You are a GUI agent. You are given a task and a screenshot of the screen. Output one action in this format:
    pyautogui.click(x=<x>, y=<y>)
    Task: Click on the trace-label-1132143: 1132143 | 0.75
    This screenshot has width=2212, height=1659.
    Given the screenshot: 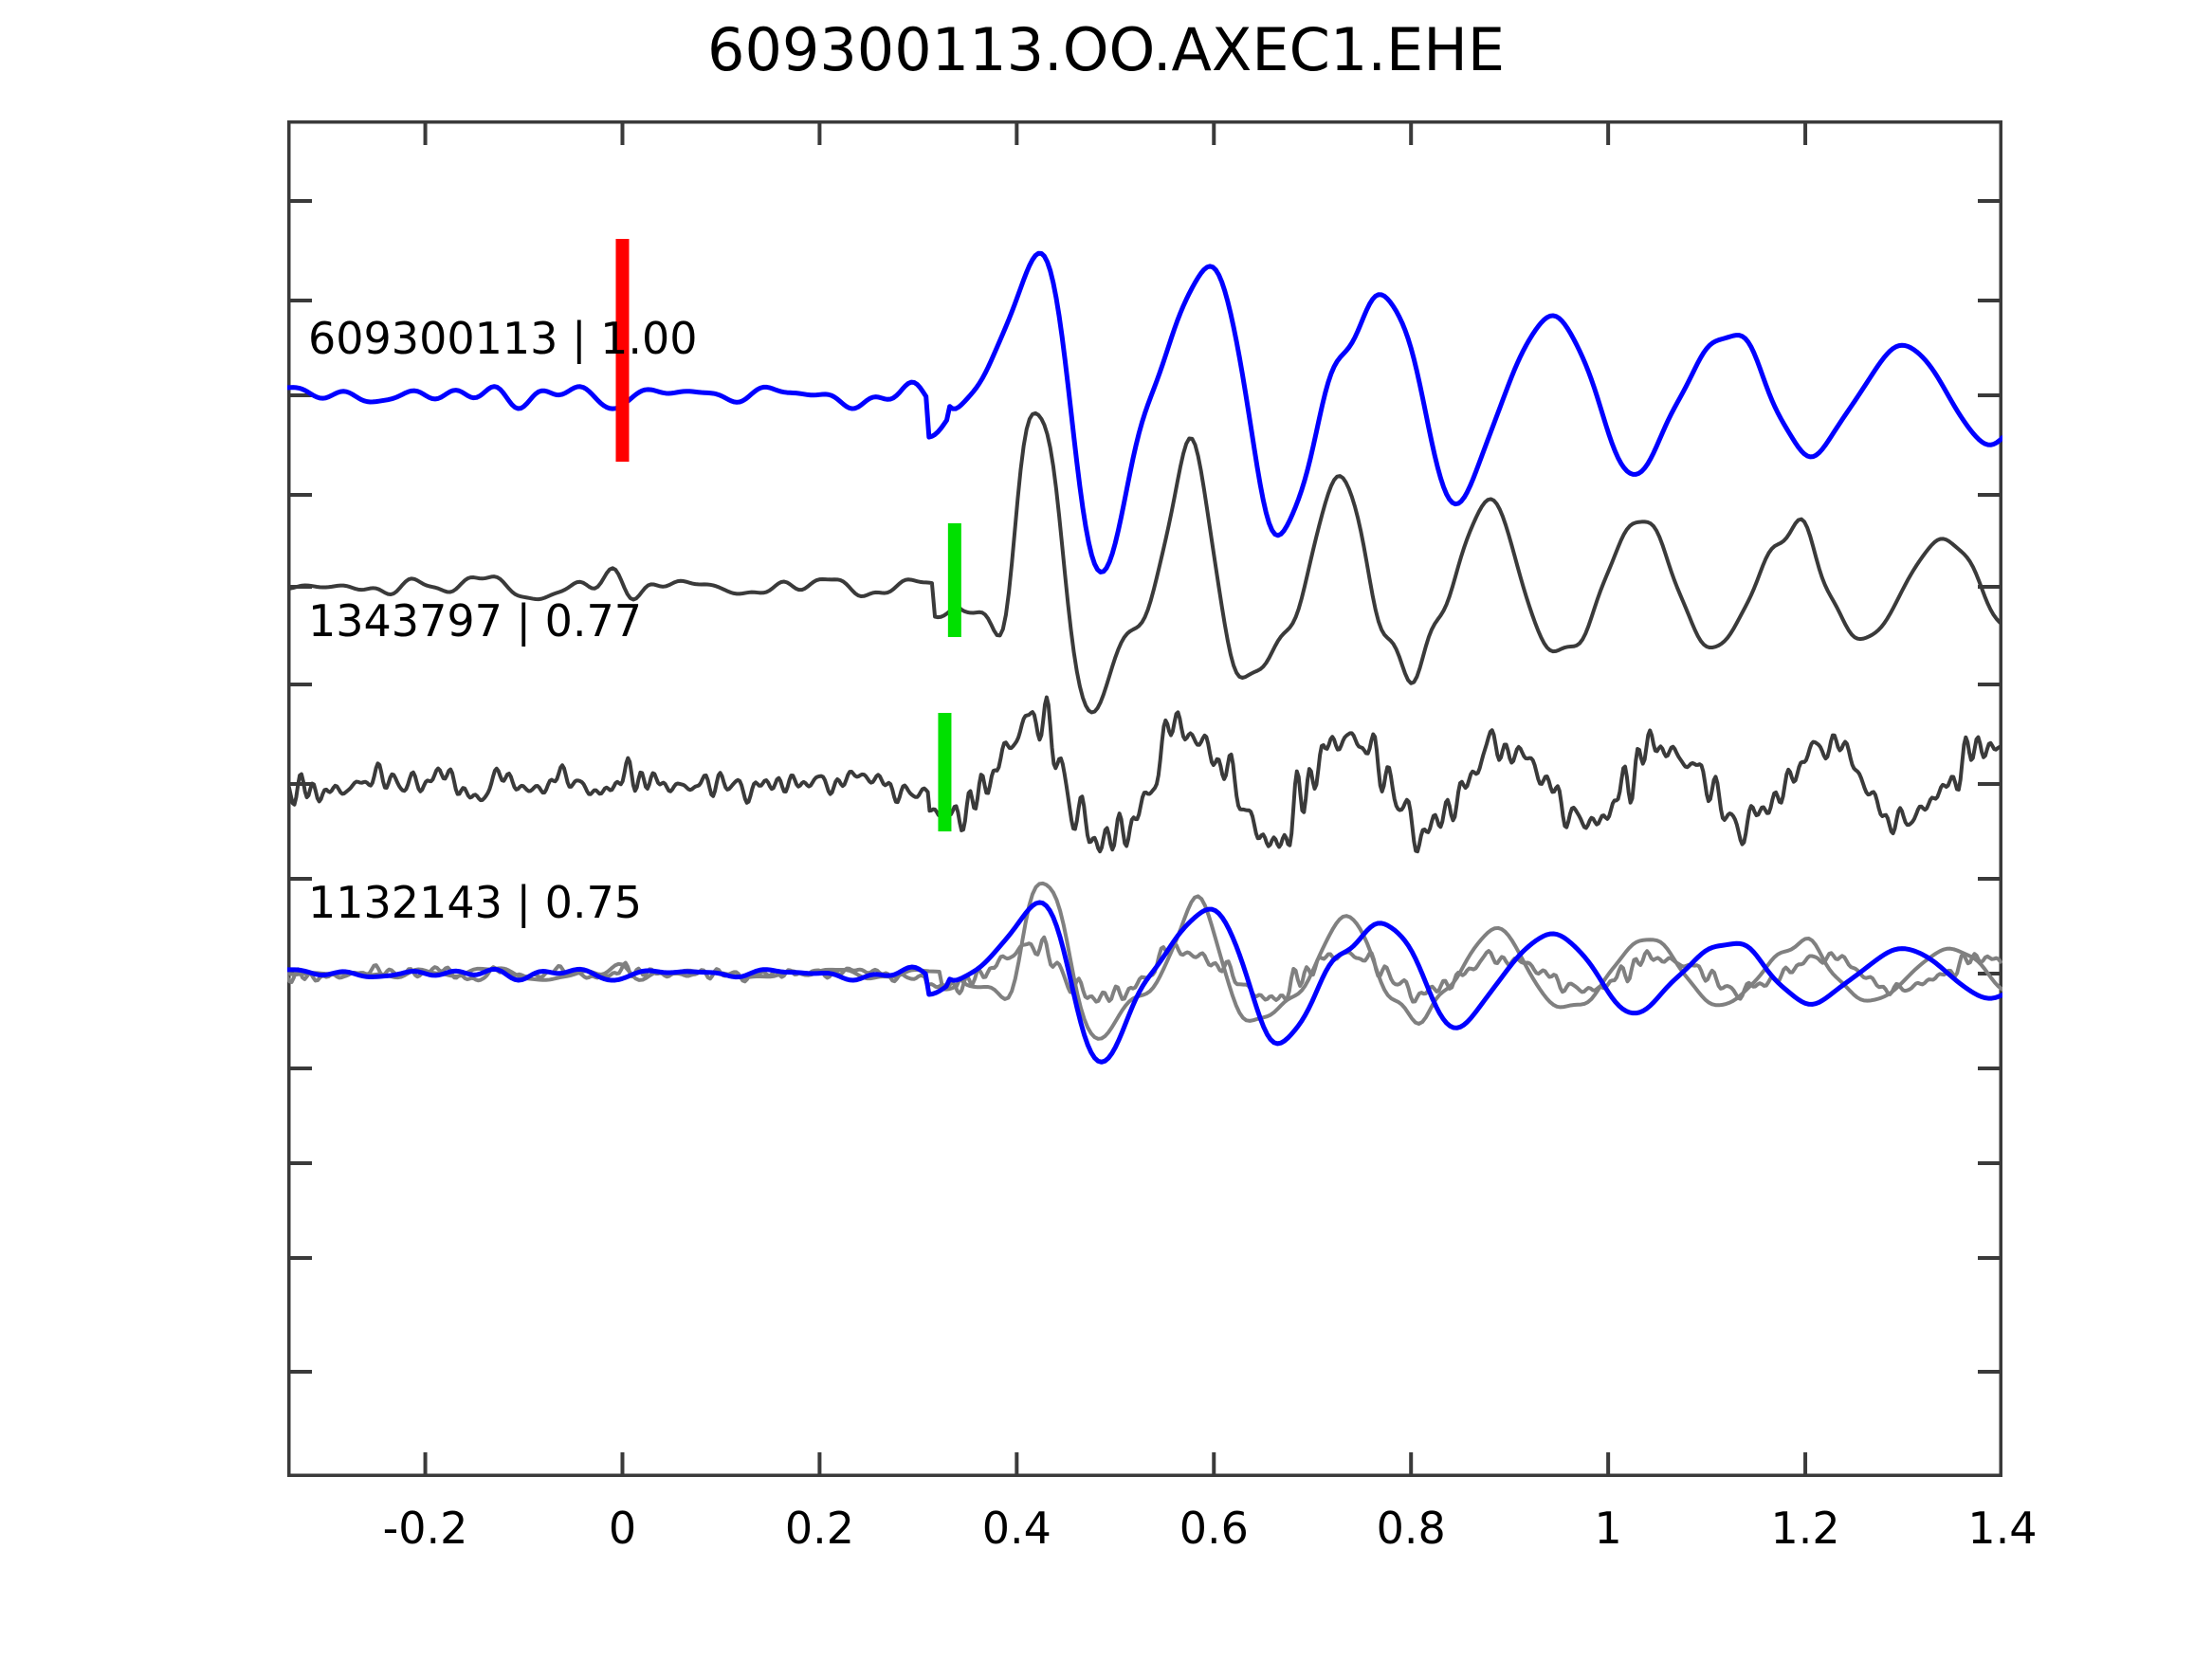 What is the action you would take?
    pyautogui.click(x=475, y=902)
    